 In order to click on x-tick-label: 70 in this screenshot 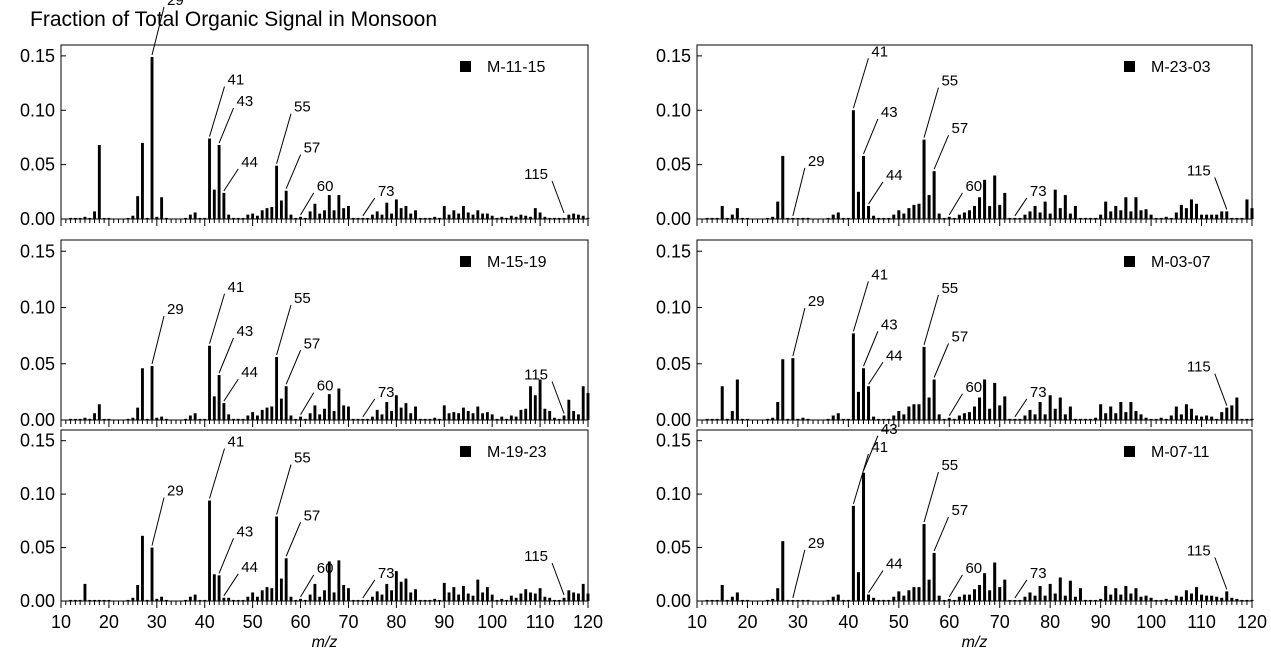, I will do `click(348, 622)`.